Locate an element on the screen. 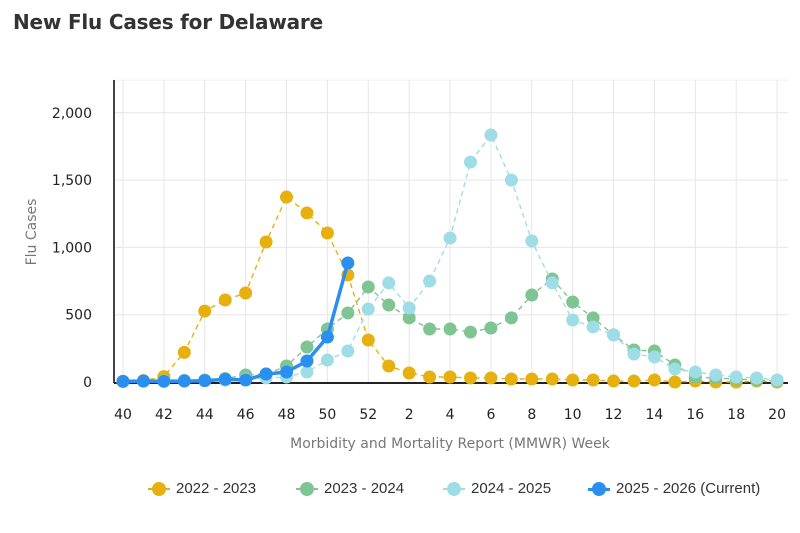 The width and height of the screenshot is (800, 533). x-tick-label: 20 is located at coordinates (777, 415).